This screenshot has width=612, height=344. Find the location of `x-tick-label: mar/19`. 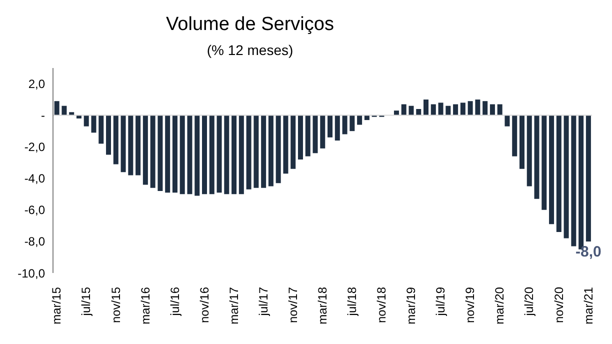

x-tick-label: mar/19 is located at coordinates (411, 305).